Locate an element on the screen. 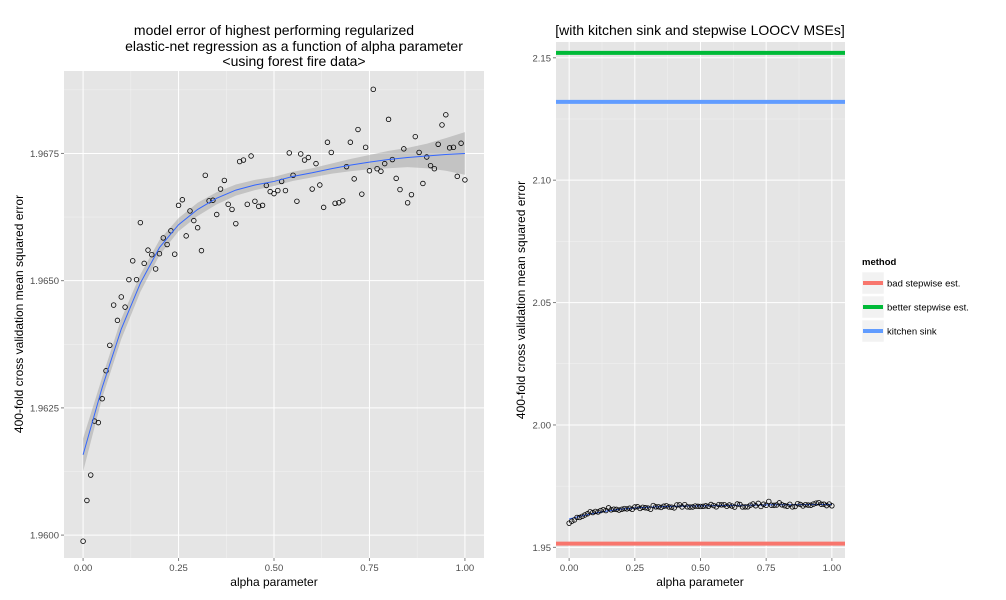 The image size is (1006, 600). legend-label: kitchen sink is located at coordinates (912, 332).